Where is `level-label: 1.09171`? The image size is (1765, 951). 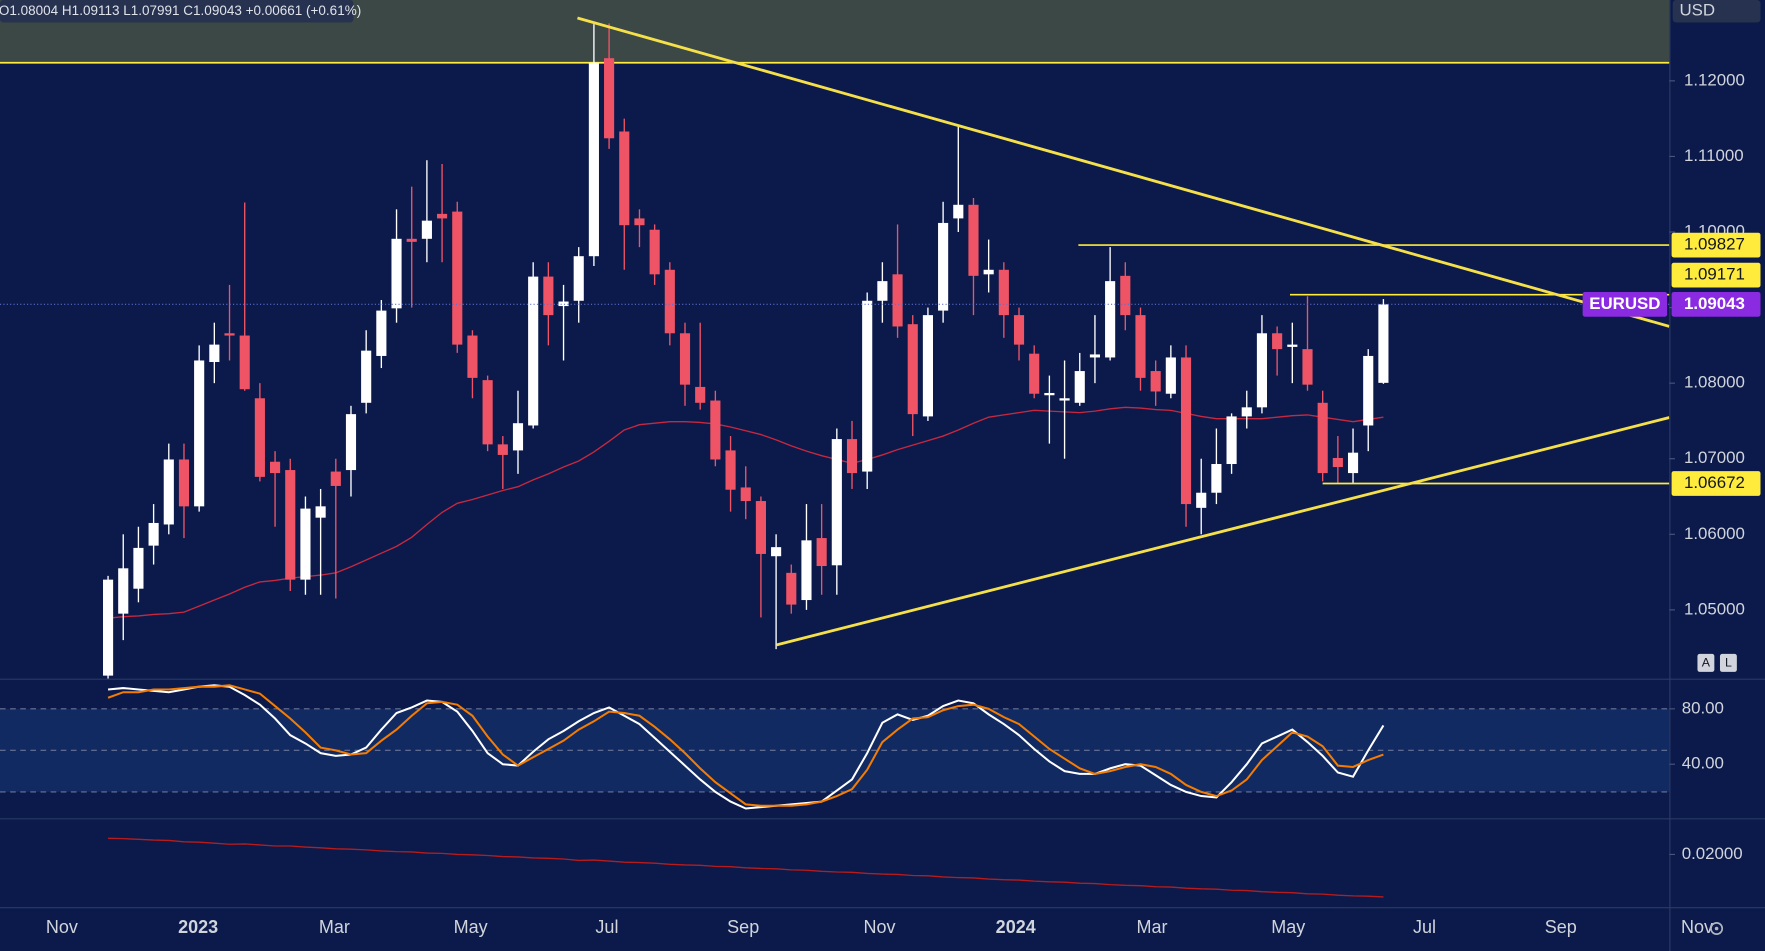 level-label: 1.09171 is located at coordinates (1714, 274).